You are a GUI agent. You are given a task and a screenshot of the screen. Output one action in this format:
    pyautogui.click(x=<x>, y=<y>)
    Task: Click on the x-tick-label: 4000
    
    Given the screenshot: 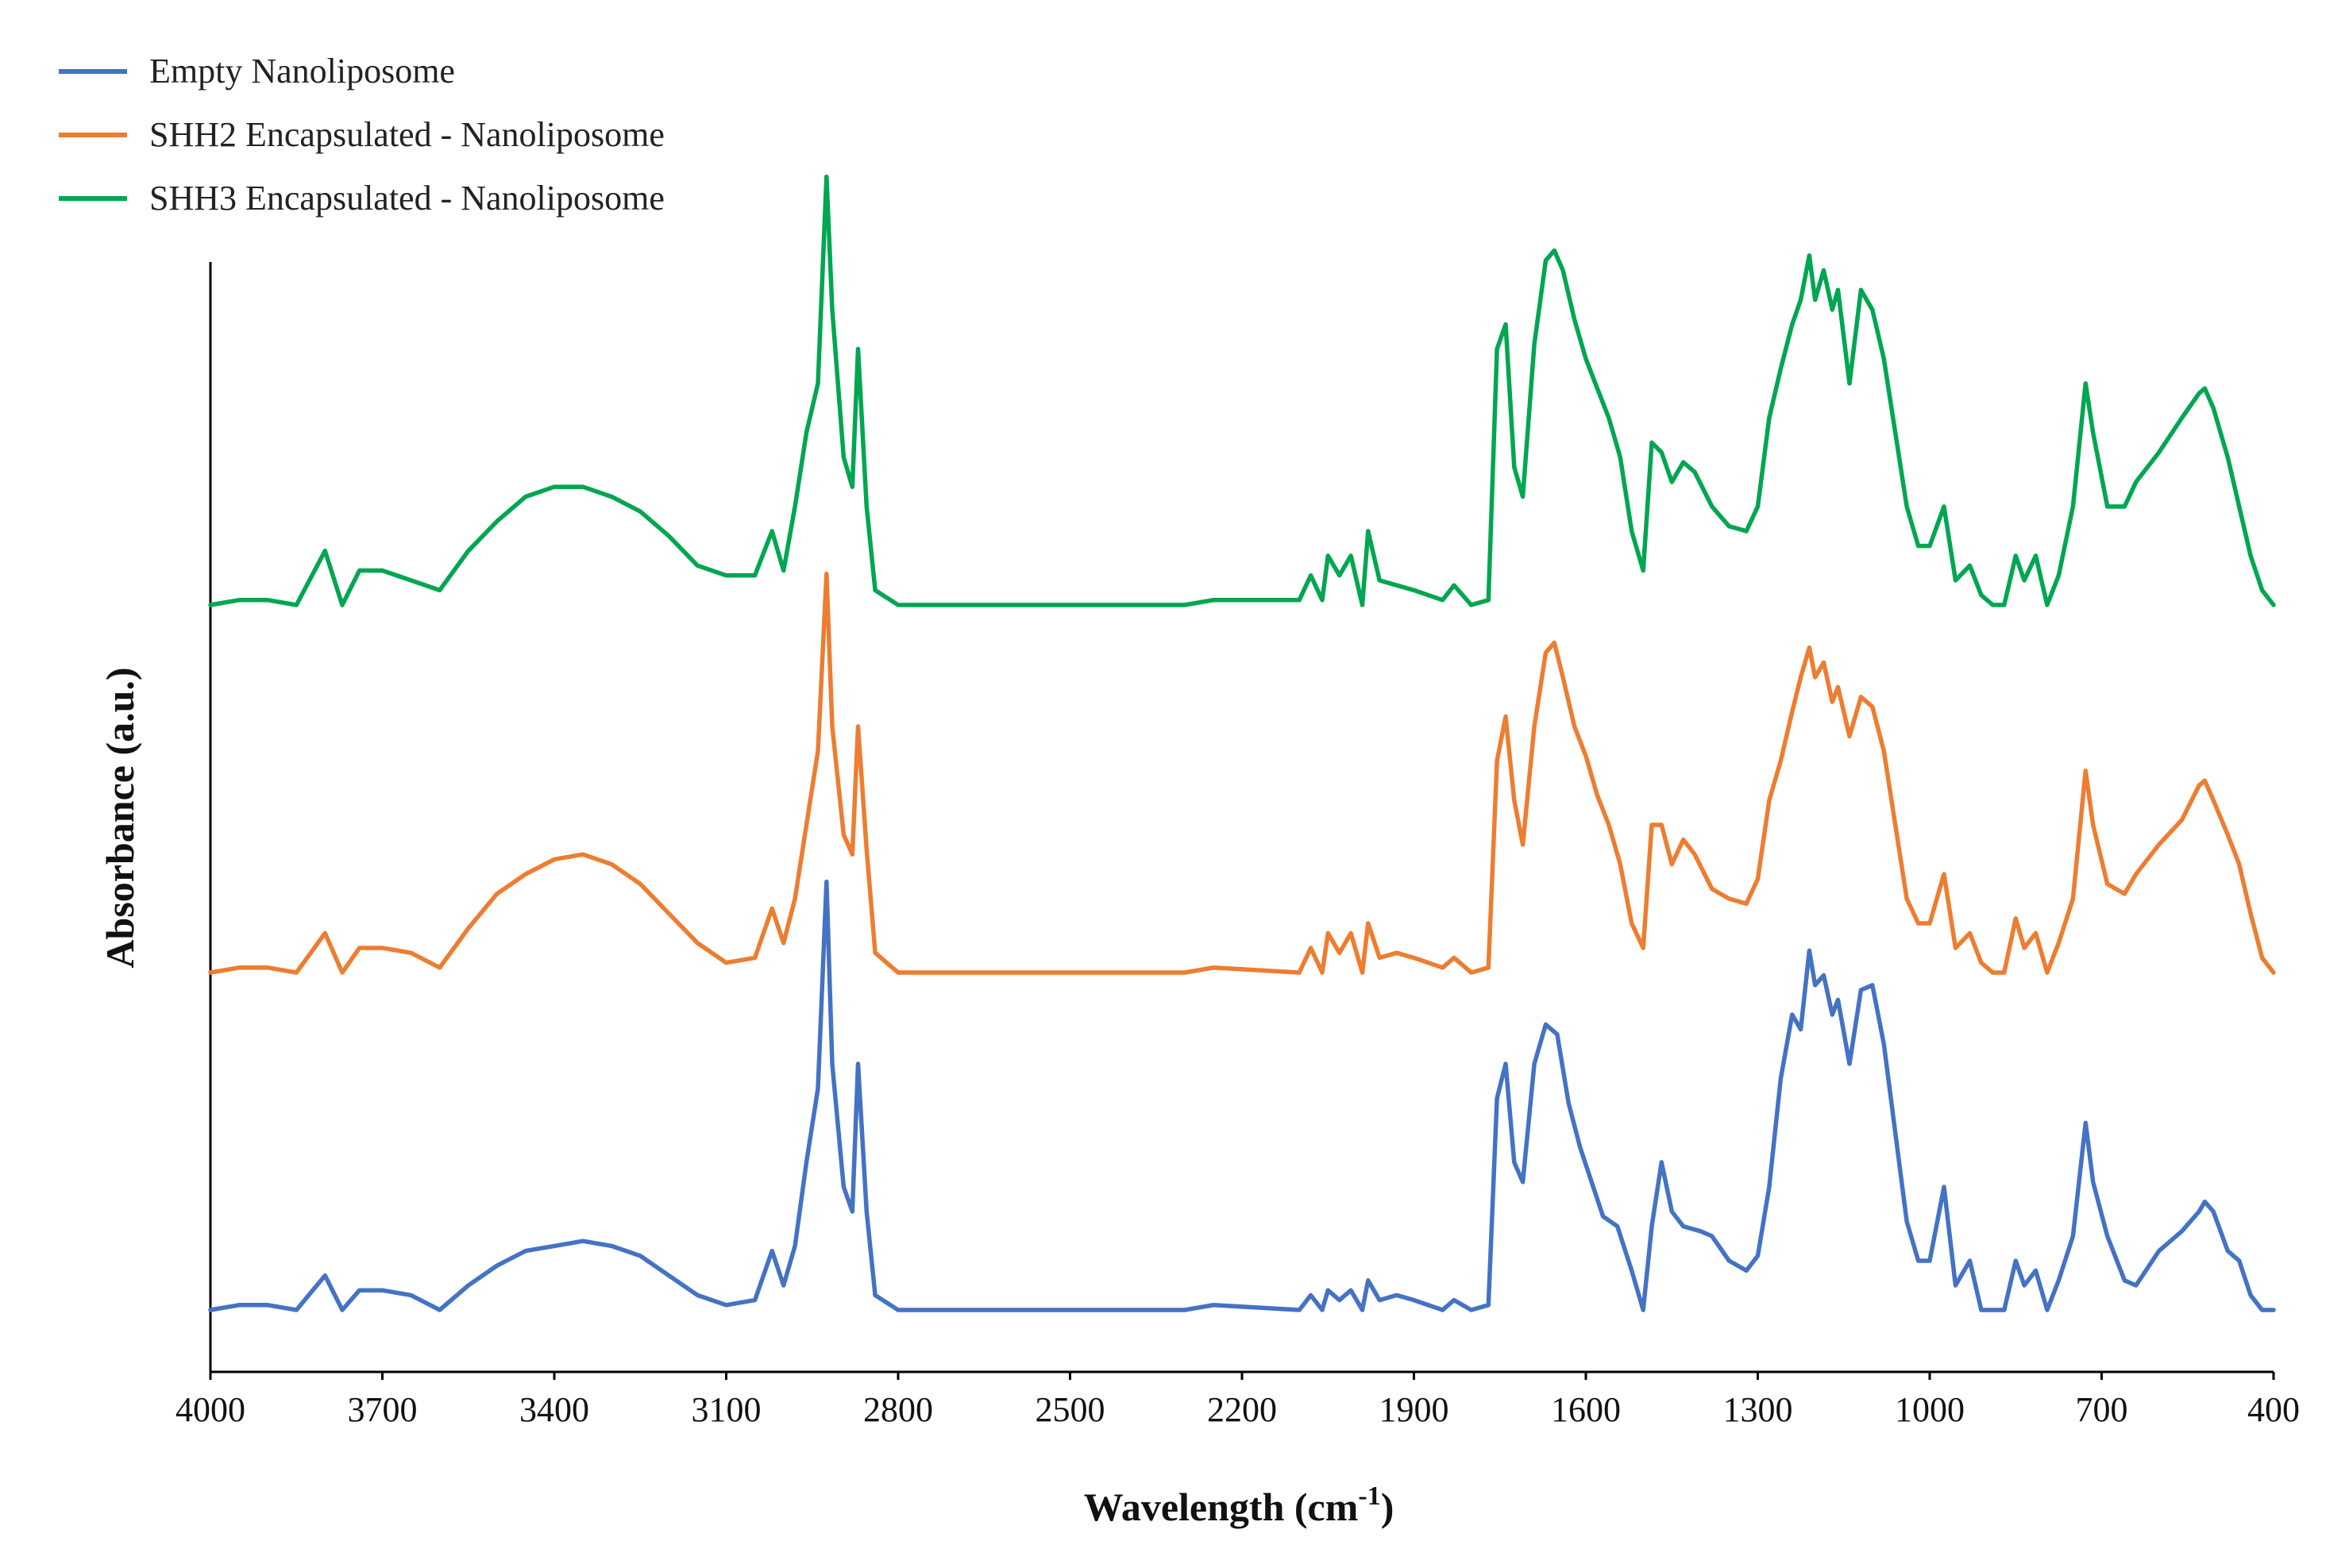 What is the action you would take?
    pyautogui.click(x=210, y=1409)
    